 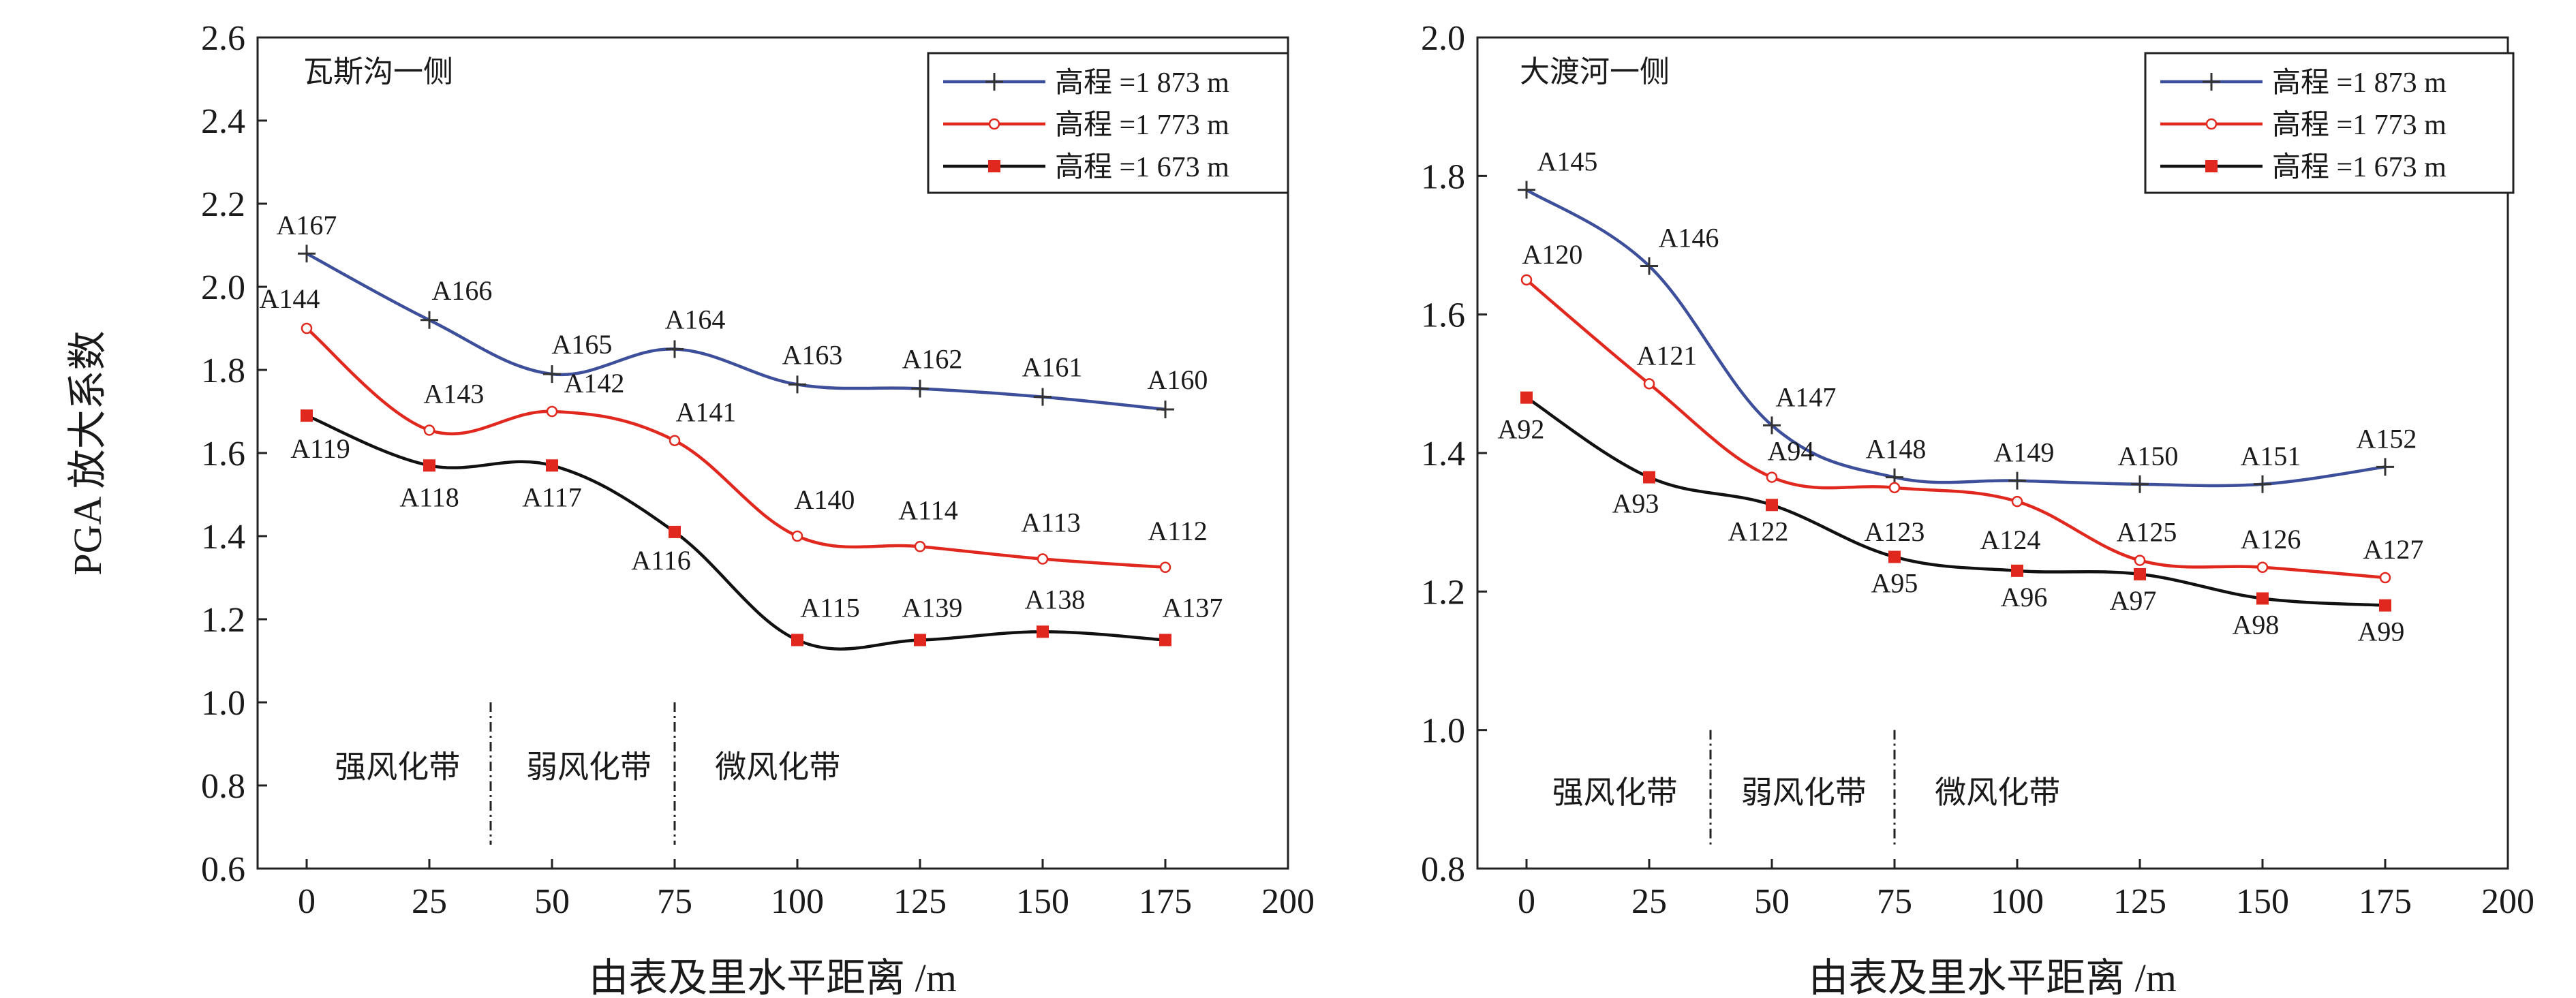 I want to click on point-label: A124, so click(x=2010, y=540).